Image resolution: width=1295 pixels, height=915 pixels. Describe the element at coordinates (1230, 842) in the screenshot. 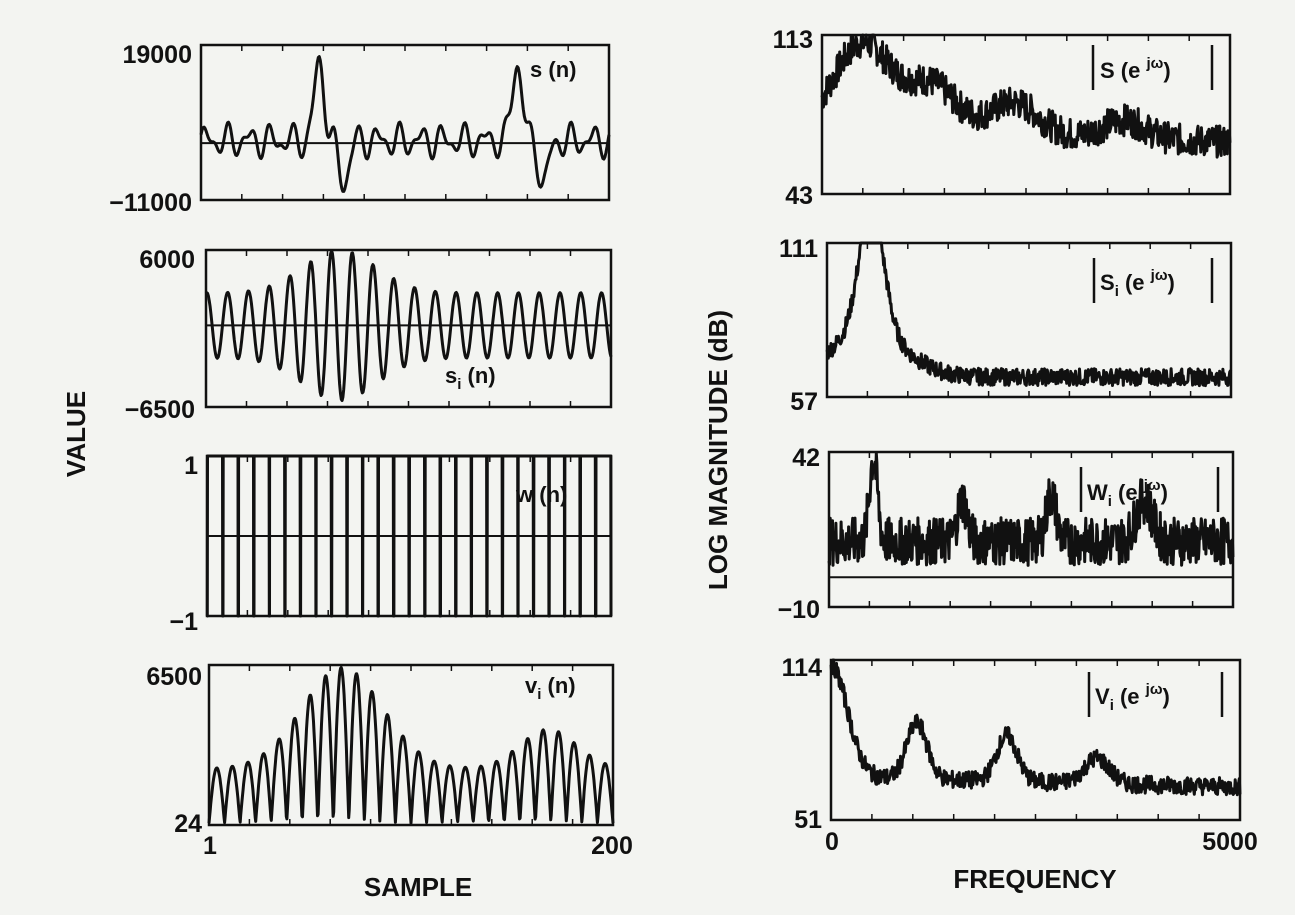

I see `right-x-tick-end: 5000` at that location.